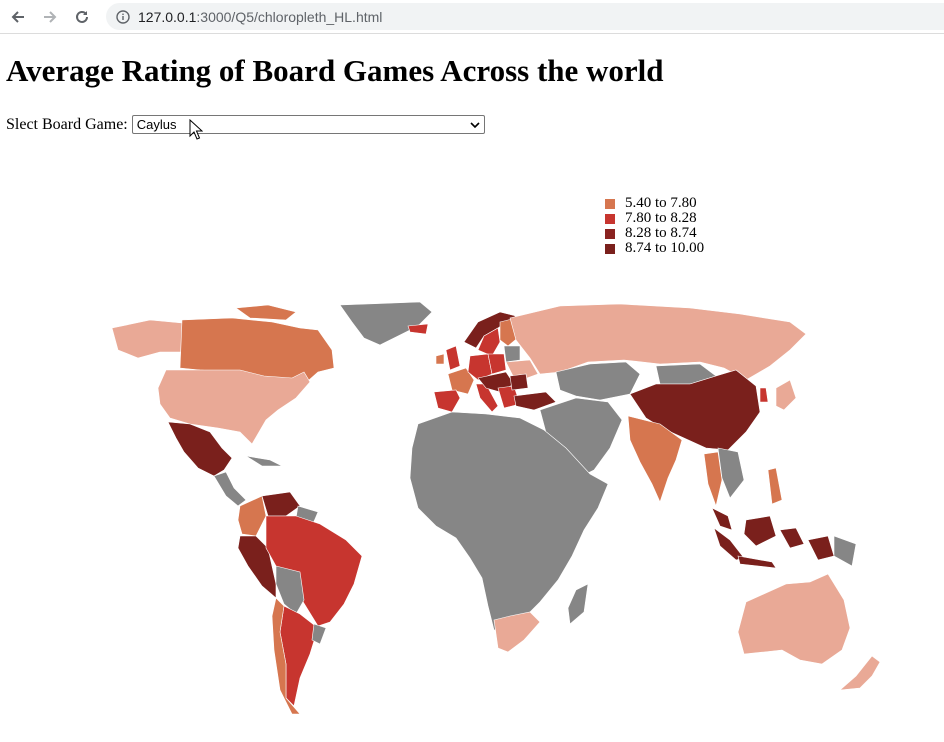 The height and width of the screenshot is (742, 944). I want to click on country-uruguay, so click(319, 634).